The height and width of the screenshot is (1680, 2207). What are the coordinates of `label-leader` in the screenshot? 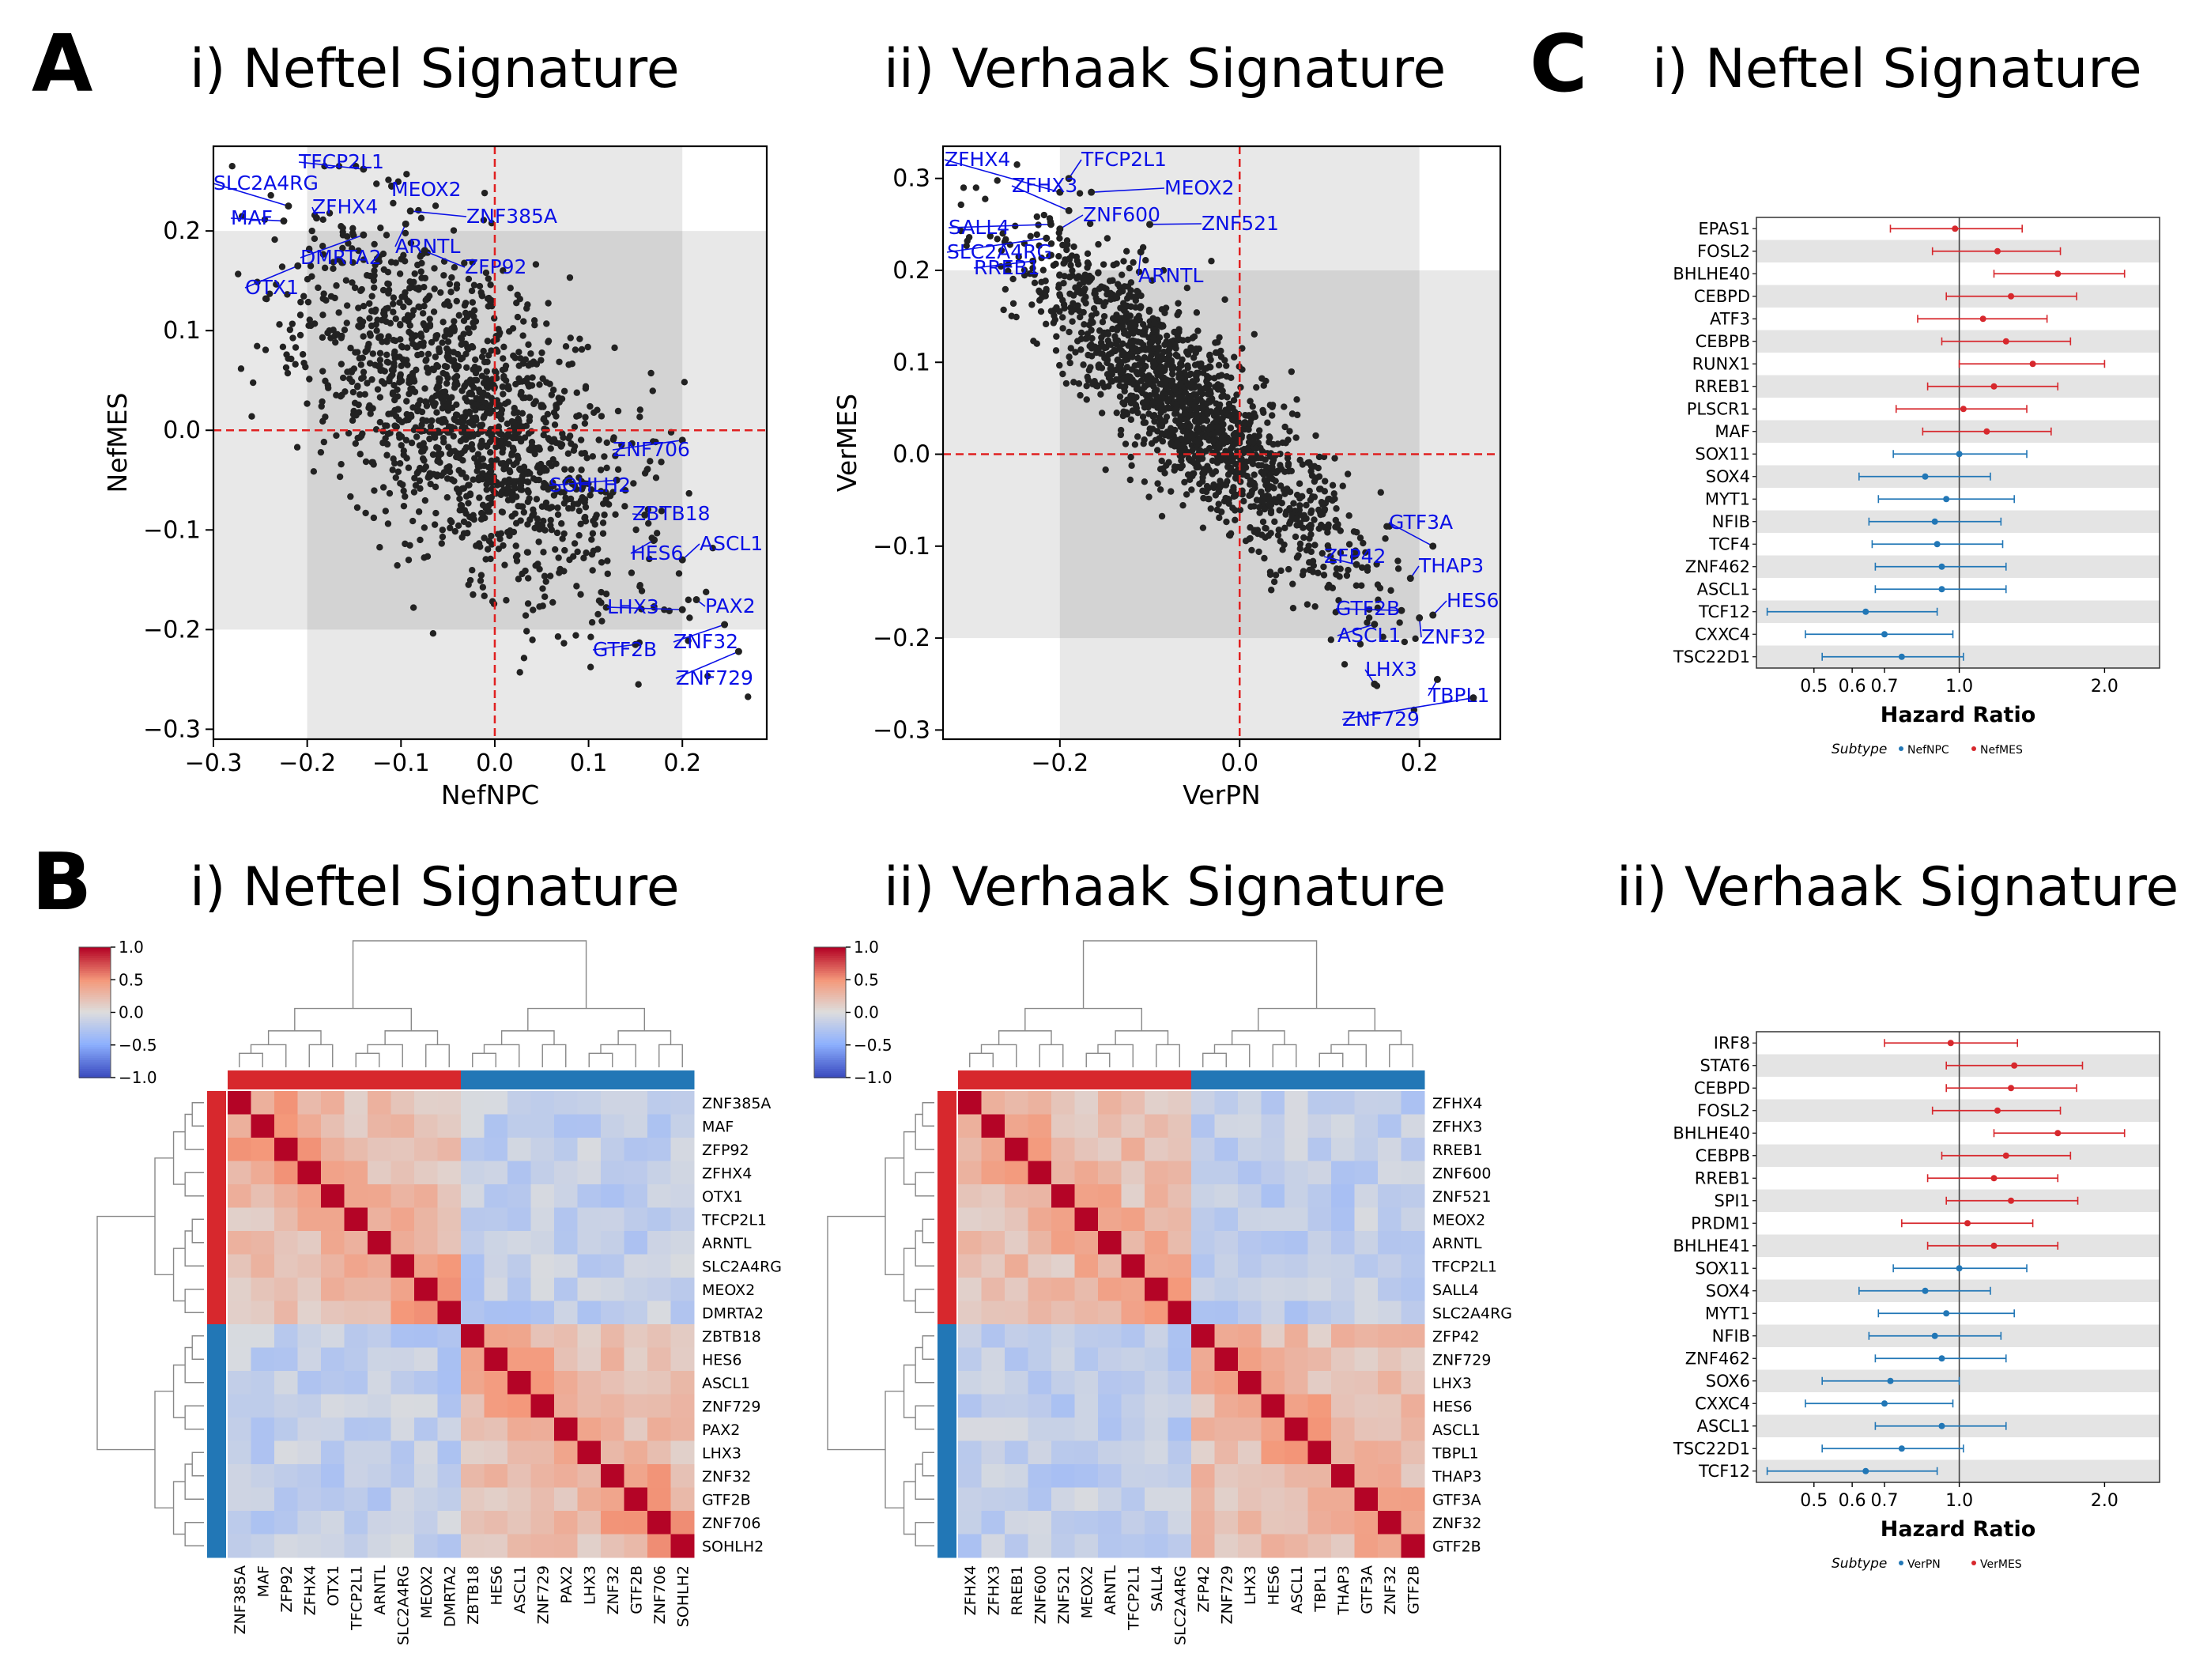 It's located at (257, 219).